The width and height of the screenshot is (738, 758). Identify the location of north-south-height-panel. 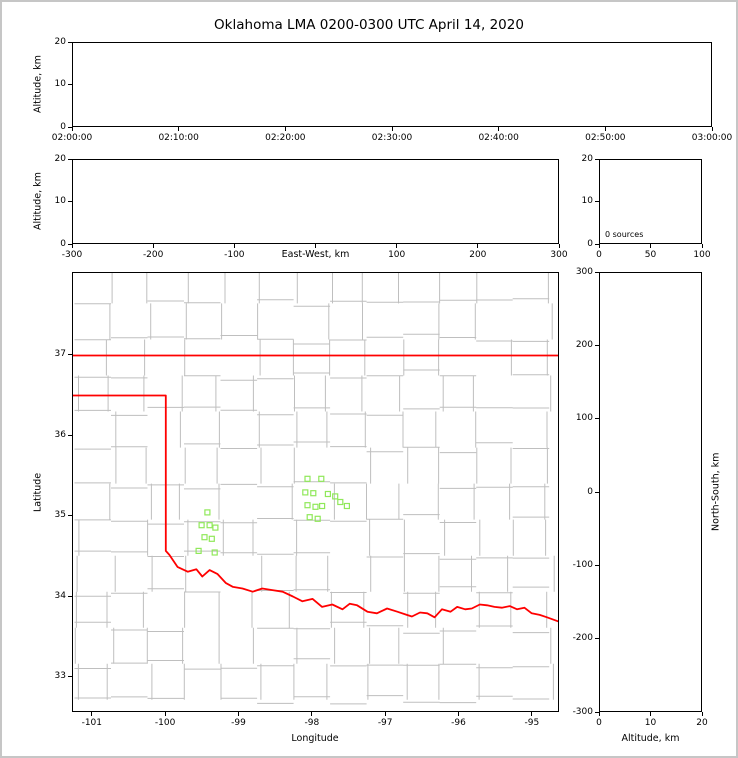
(650, 492).